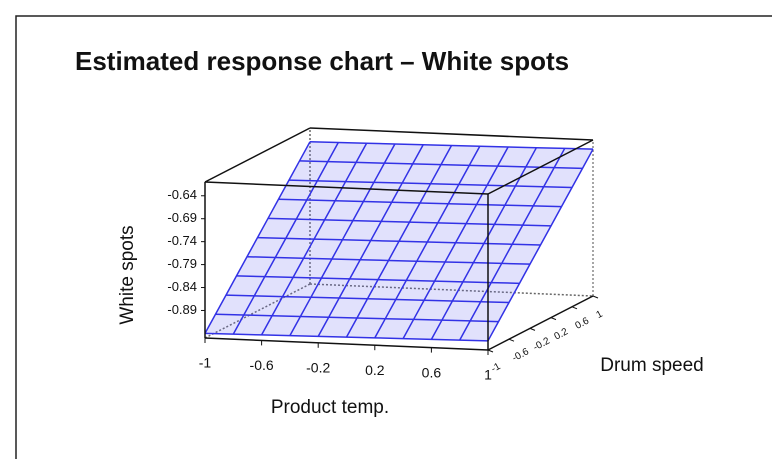 The width and height of the screenshot is (772, 459). I want to click on x-tick-label: -0.6, so click(262, 365).